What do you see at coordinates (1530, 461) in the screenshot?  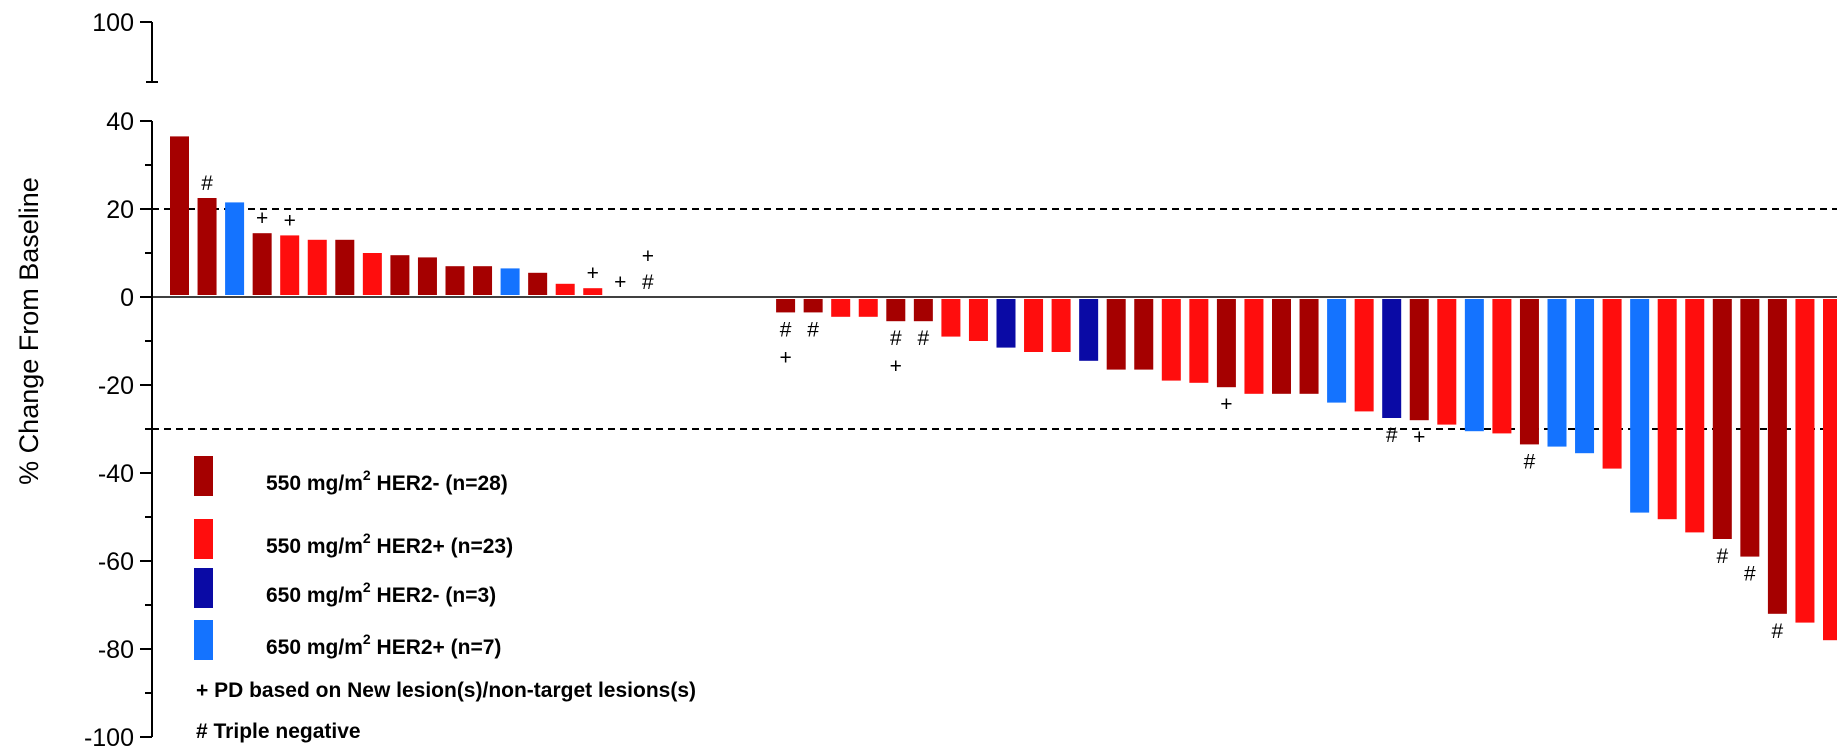 I see `bar-50-symbol-below-0: #` at bounding box center [1530, 461].